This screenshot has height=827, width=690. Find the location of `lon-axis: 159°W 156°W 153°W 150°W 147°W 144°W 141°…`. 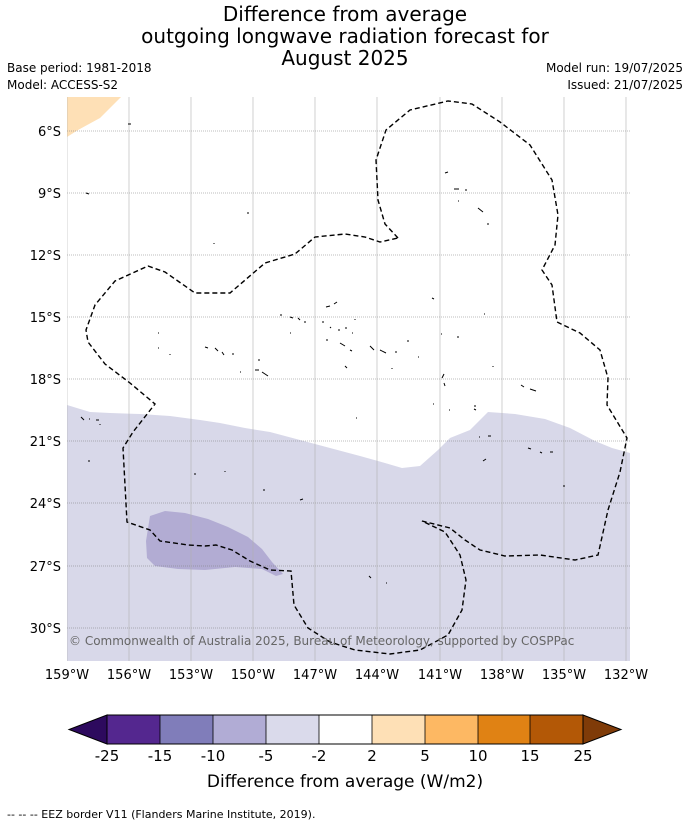

lon-axis: 159°W 156°W 153°W 150°W 147°W 144°W 141°… is located at coordinates (346, 675).